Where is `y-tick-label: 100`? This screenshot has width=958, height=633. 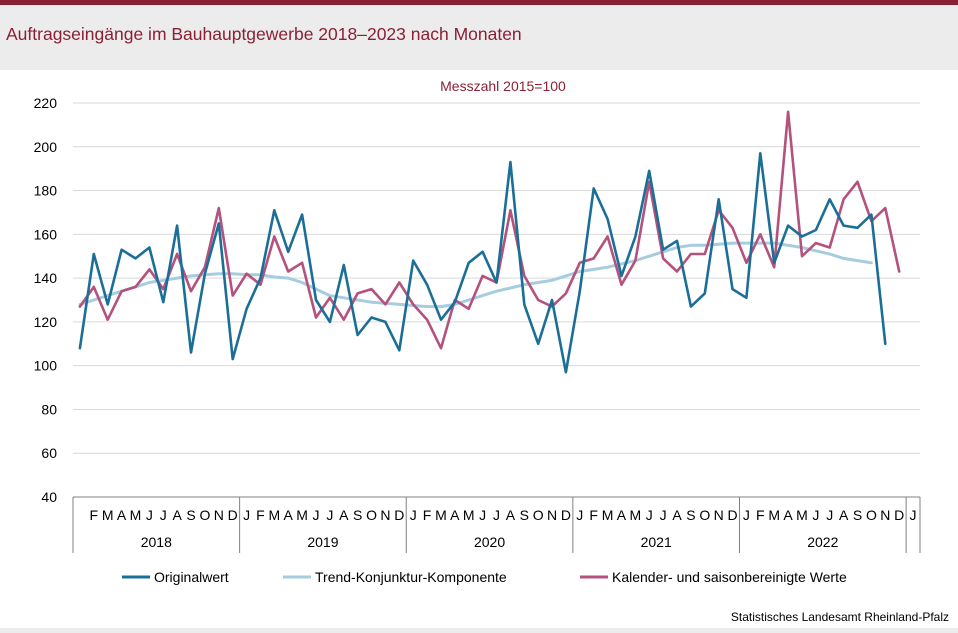 y-tick-label: 100 is located at coordinates (46, 366).